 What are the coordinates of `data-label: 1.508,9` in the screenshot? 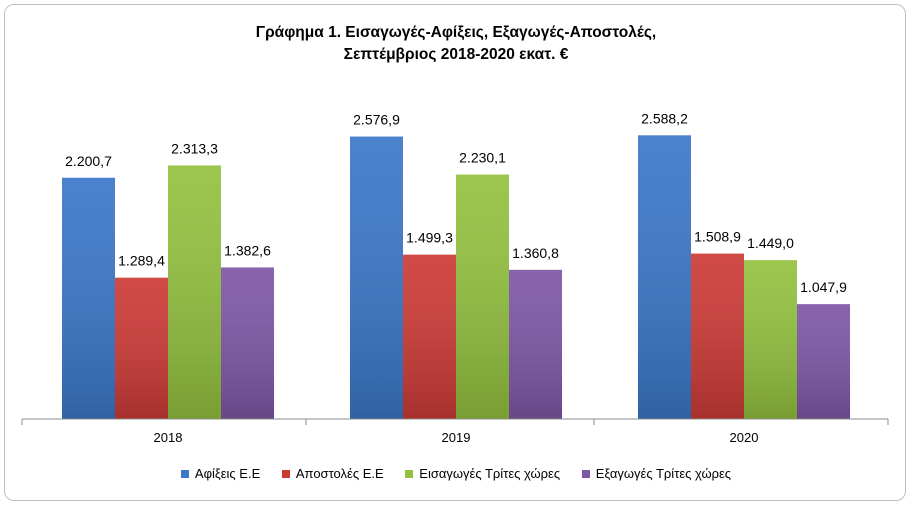 It's located at (717, 237).